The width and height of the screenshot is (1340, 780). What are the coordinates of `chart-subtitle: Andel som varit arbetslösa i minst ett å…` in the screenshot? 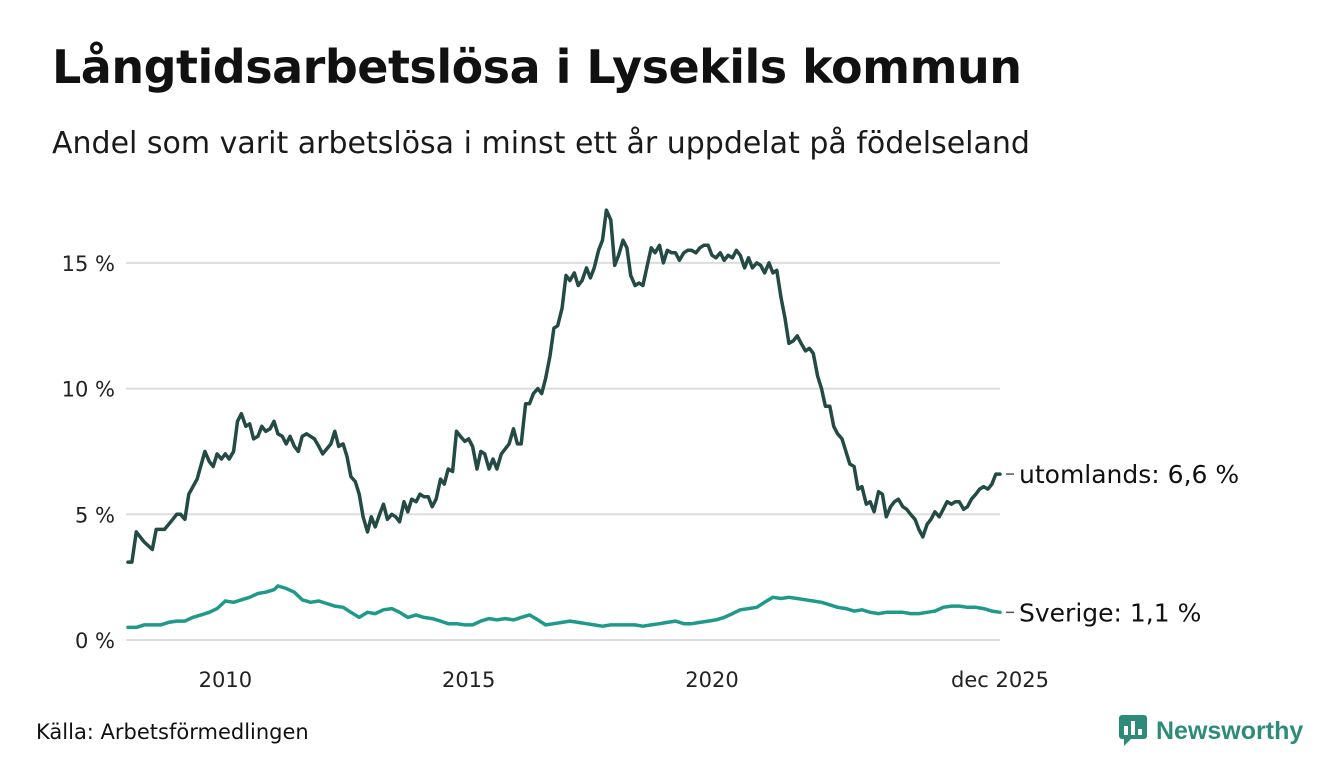 It's located at (541, 143).